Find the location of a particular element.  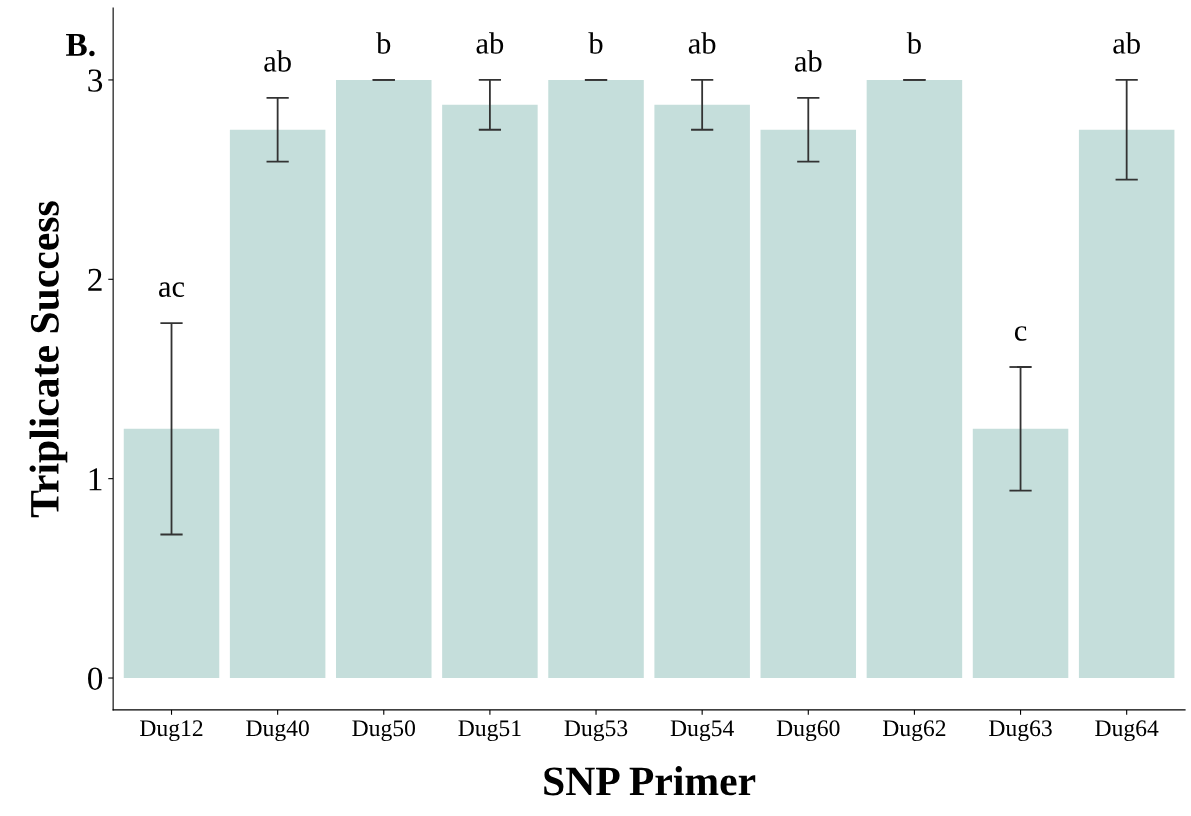

x-tick-label: Dug50 is located at coordinates (384, 731).